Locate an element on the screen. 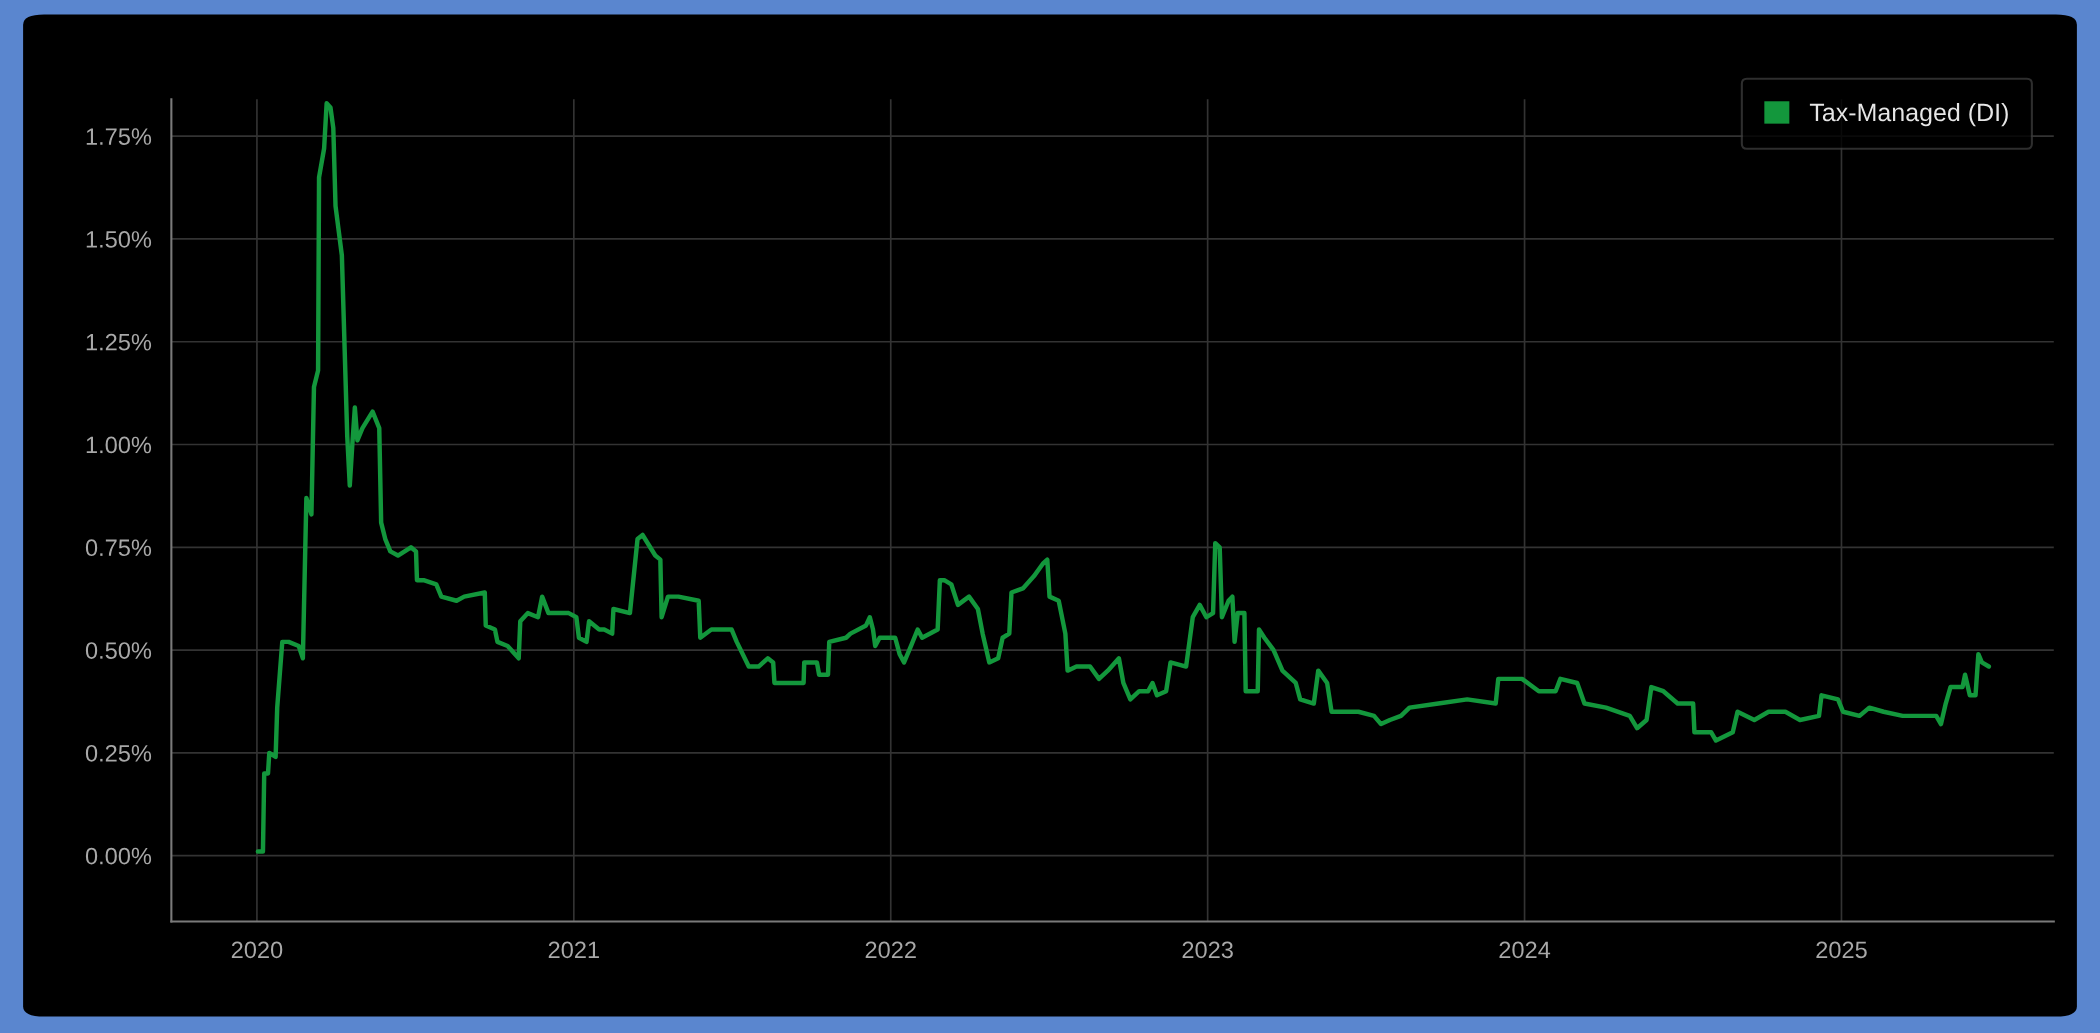 The width and height of the screenshot is (2100, 1033). y-tick-label: 0.50% is located at coordinates (118, 650).